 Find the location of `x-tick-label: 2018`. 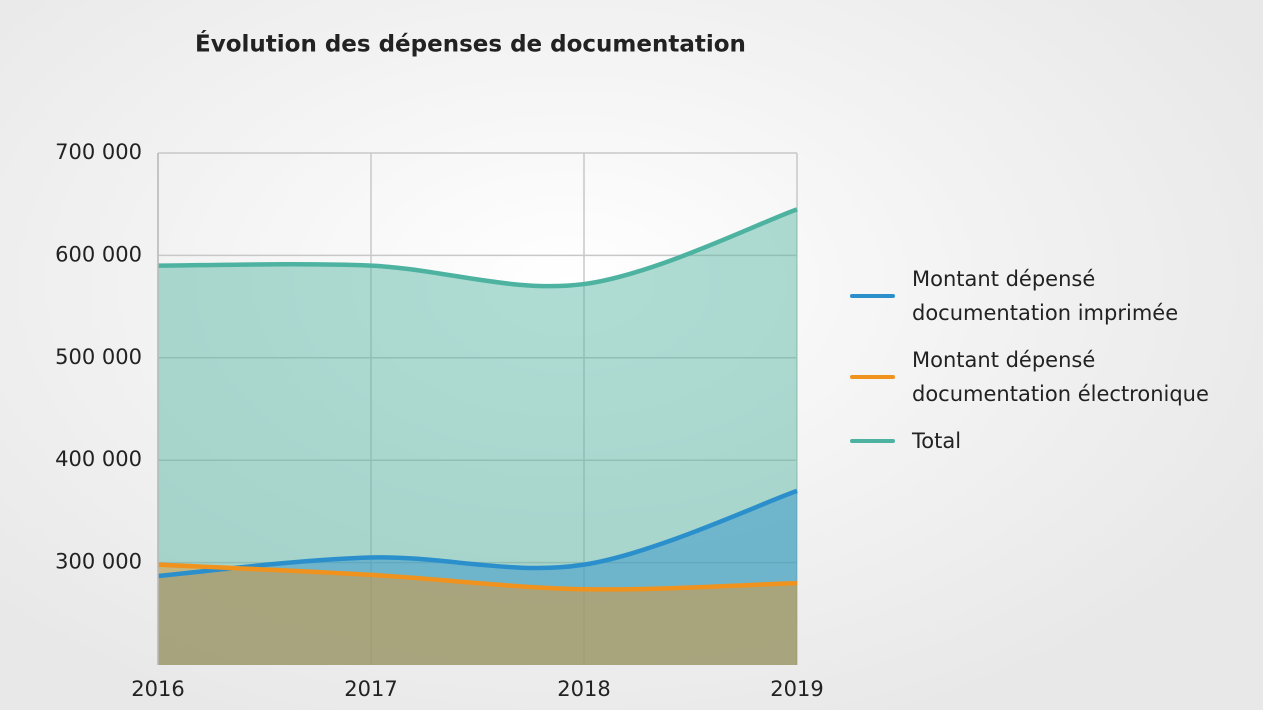

x-tick-label: 2018 is located at coordinates (583, 689).